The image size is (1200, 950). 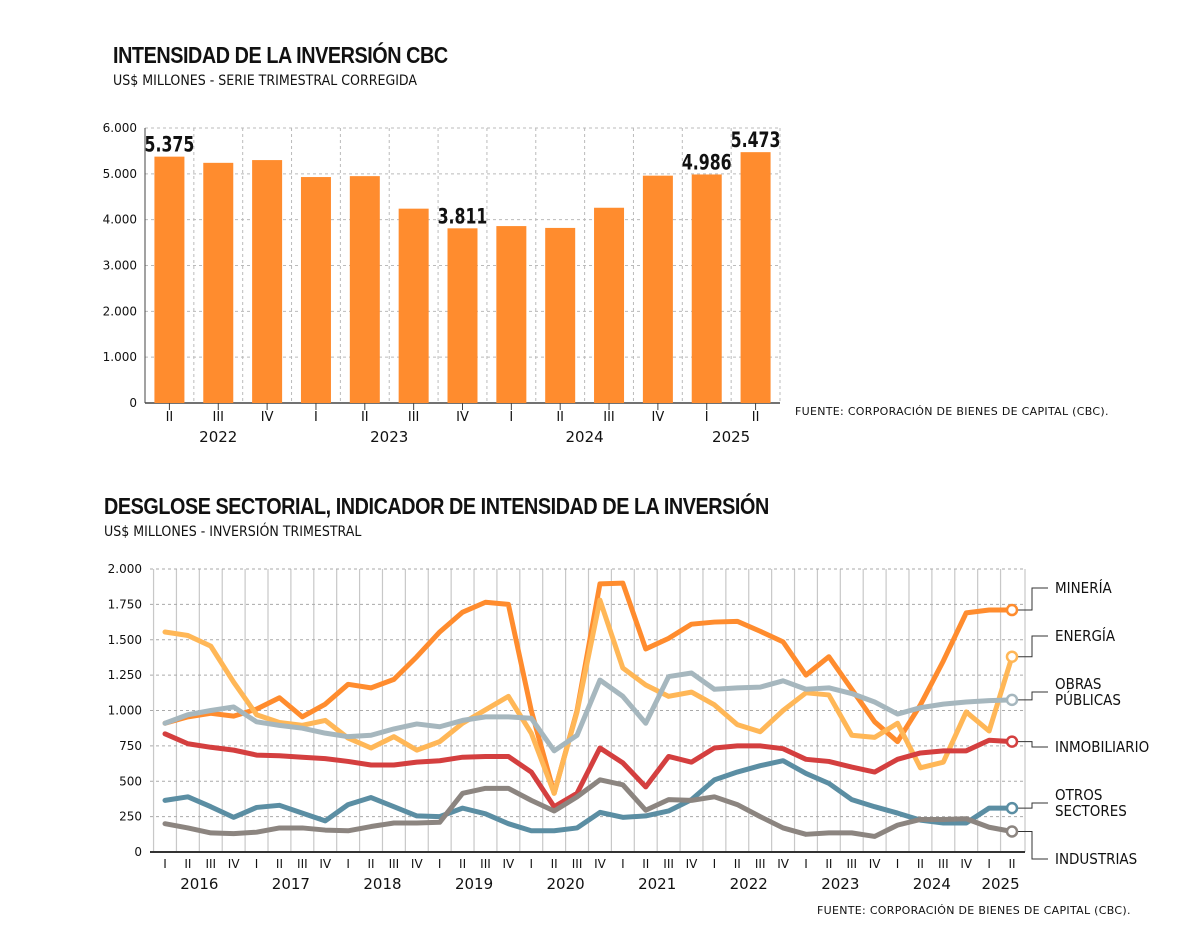 What do you see at coordinates (1078, 795) in the screenshot?
I see `series-label: OTROS` at bounding box center [1078, 795].